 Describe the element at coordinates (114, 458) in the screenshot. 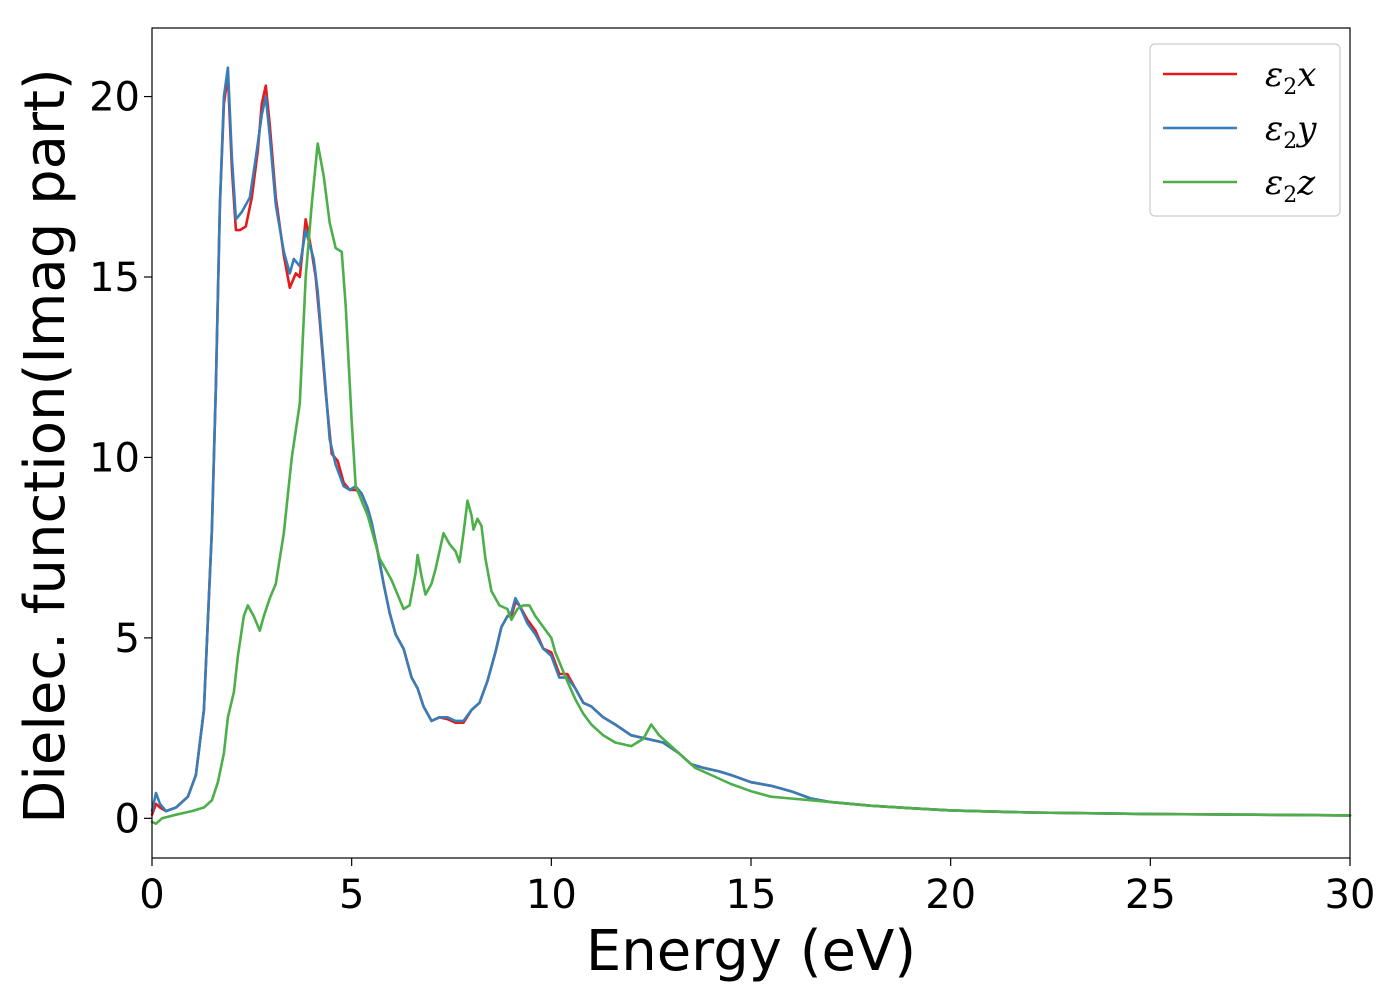

I see `y-tick-label: 10` at that location.